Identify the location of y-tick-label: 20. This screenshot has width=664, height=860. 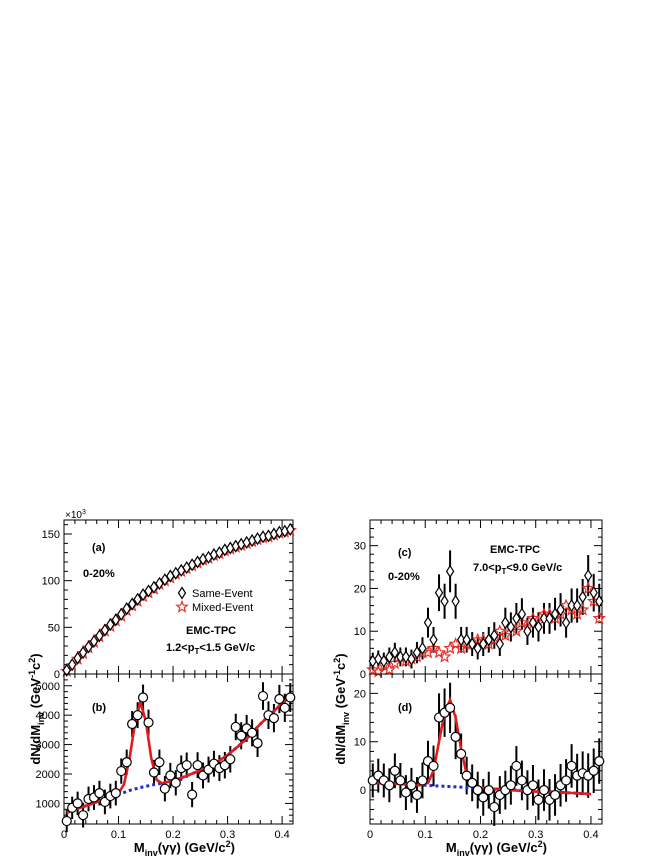
(360, 694).